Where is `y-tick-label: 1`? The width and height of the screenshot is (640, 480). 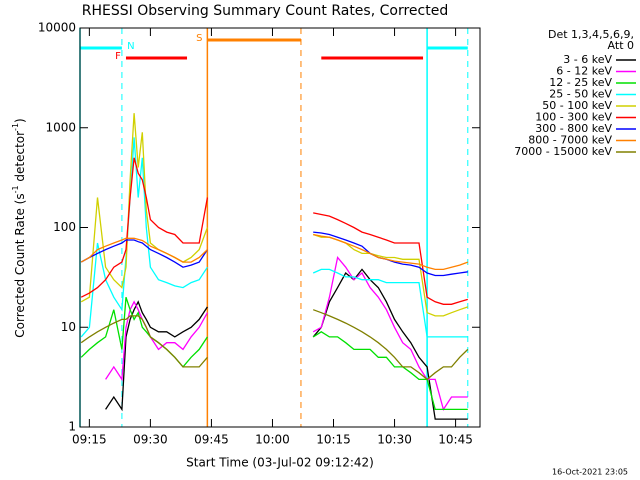 y-tick-label: 1 is located at coordinates (72, 427).